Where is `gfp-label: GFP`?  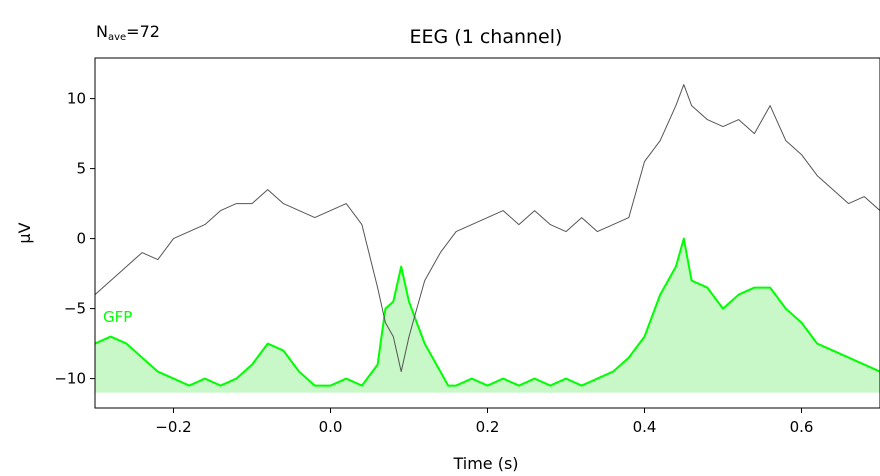
gfp-label: GFP is located at coordinates (117, 317).